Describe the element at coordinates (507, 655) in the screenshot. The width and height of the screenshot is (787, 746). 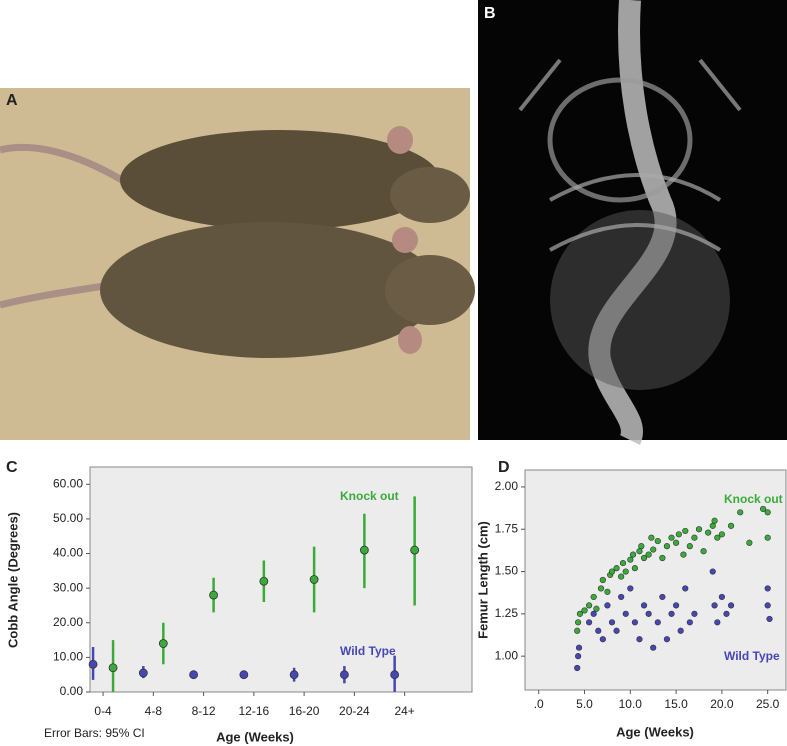
I see `y-tick-label: 1.00` at that location.